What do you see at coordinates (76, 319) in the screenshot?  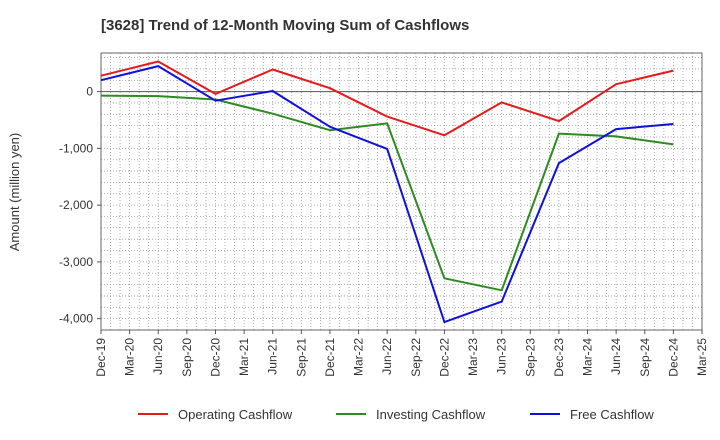 I see `y-tick-label: -4,000` at bounding box center [76, 319].